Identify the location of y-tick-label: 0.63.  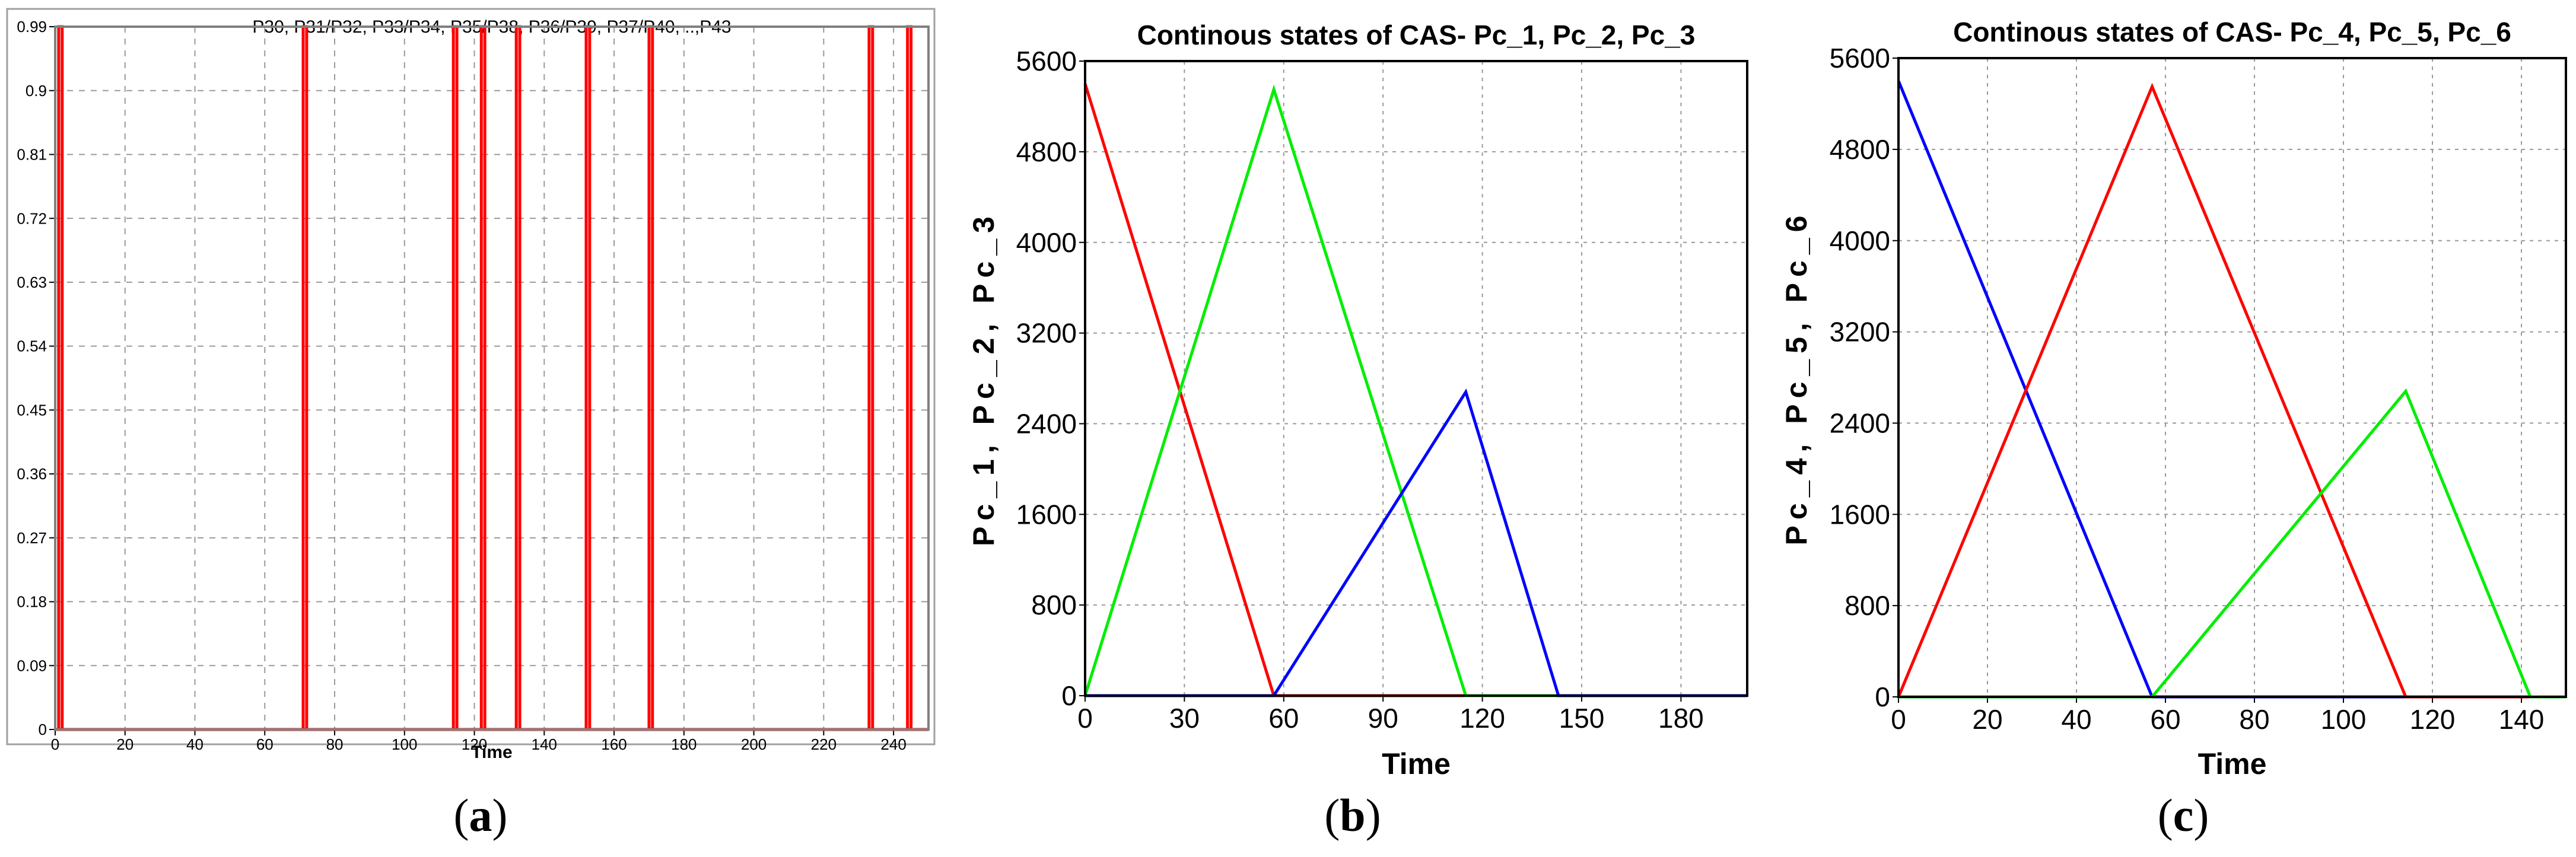
(32, 282).